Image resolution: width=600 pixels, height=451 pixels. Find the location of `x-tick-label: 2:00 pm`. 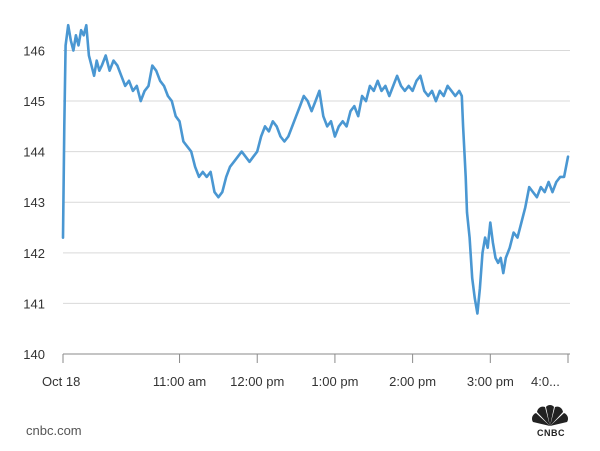

x-tick-label: 2:00 pm is located at coordinates (412, 381).